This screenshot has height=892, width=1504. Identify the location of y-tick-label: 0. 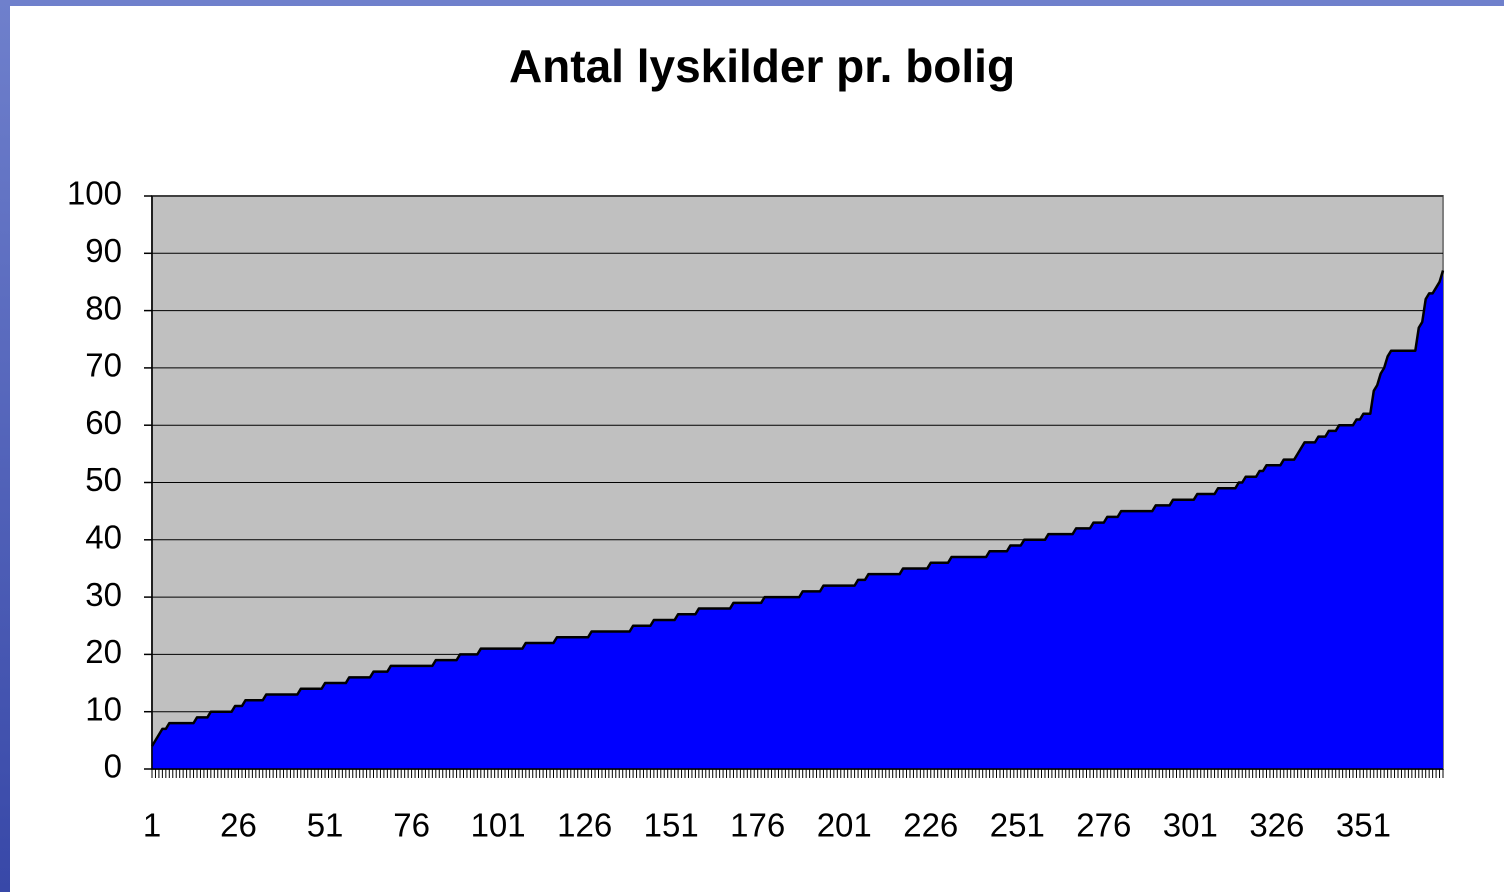
(113, 766).